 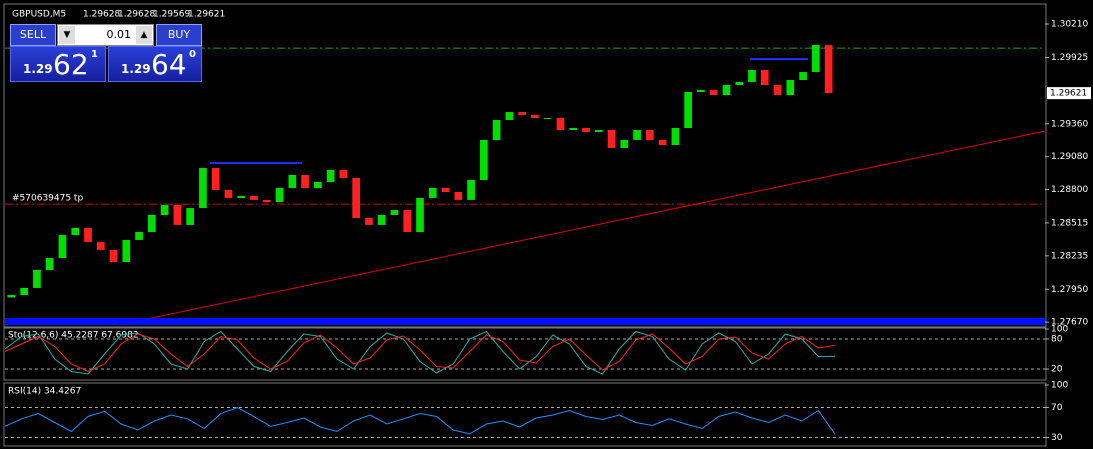 I want to click on y-tick-label: 70, so click(x=1057, y=408).